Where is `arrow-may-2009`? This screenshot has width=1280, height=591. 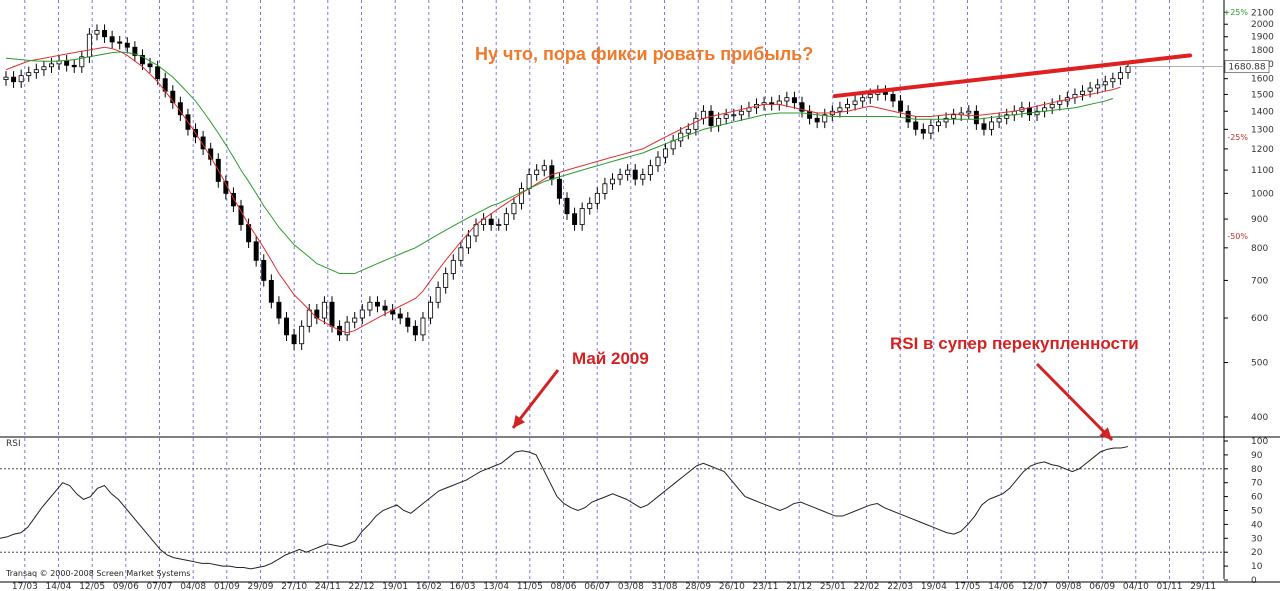 arrow-may-2009 is located at coordinates (535, 399).